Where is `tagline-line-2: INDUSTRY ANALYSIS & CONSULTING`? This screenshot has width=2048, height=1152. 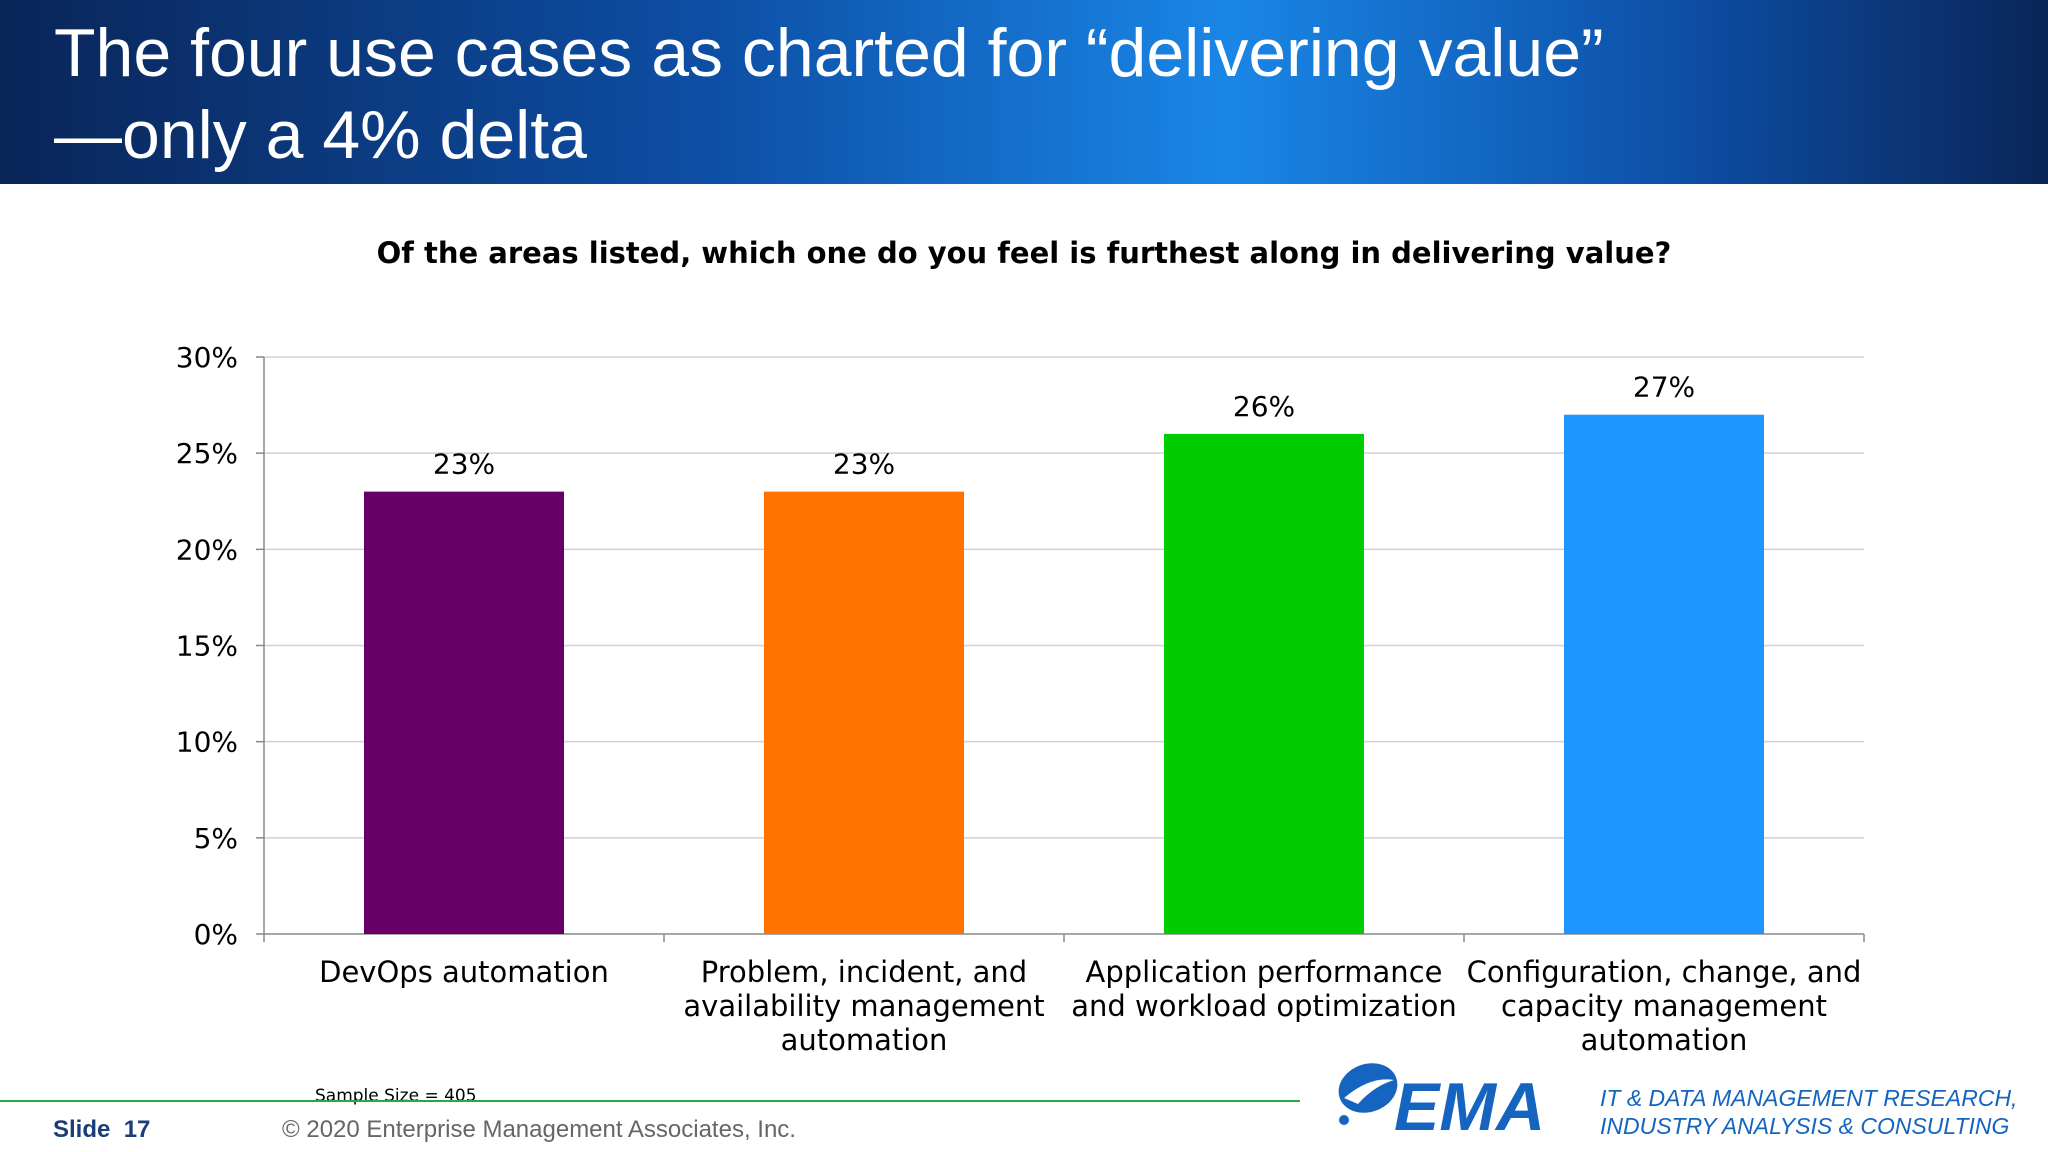
tagline-line-2: INDUSTRY ANALYSIS & CONSULTING is located at coordinates (1805, 1126).